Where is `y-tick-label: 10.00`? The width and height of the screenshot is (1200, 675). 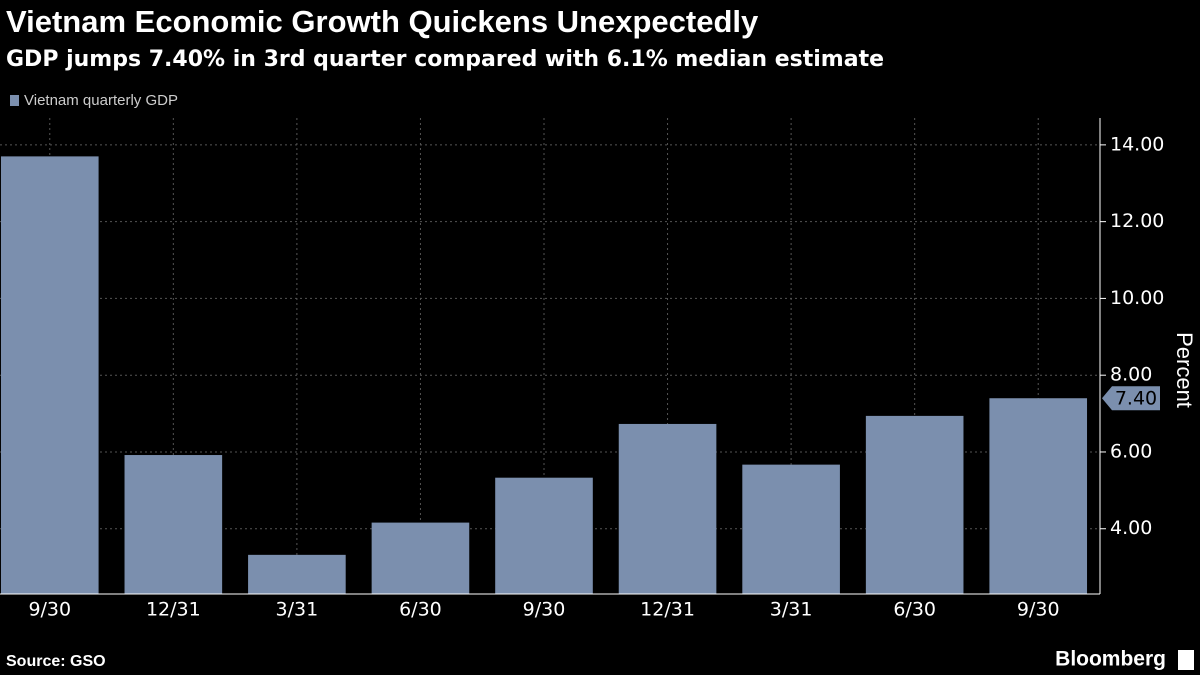
y-tick-label: 10.00 is located at coordinates (1137, 298).